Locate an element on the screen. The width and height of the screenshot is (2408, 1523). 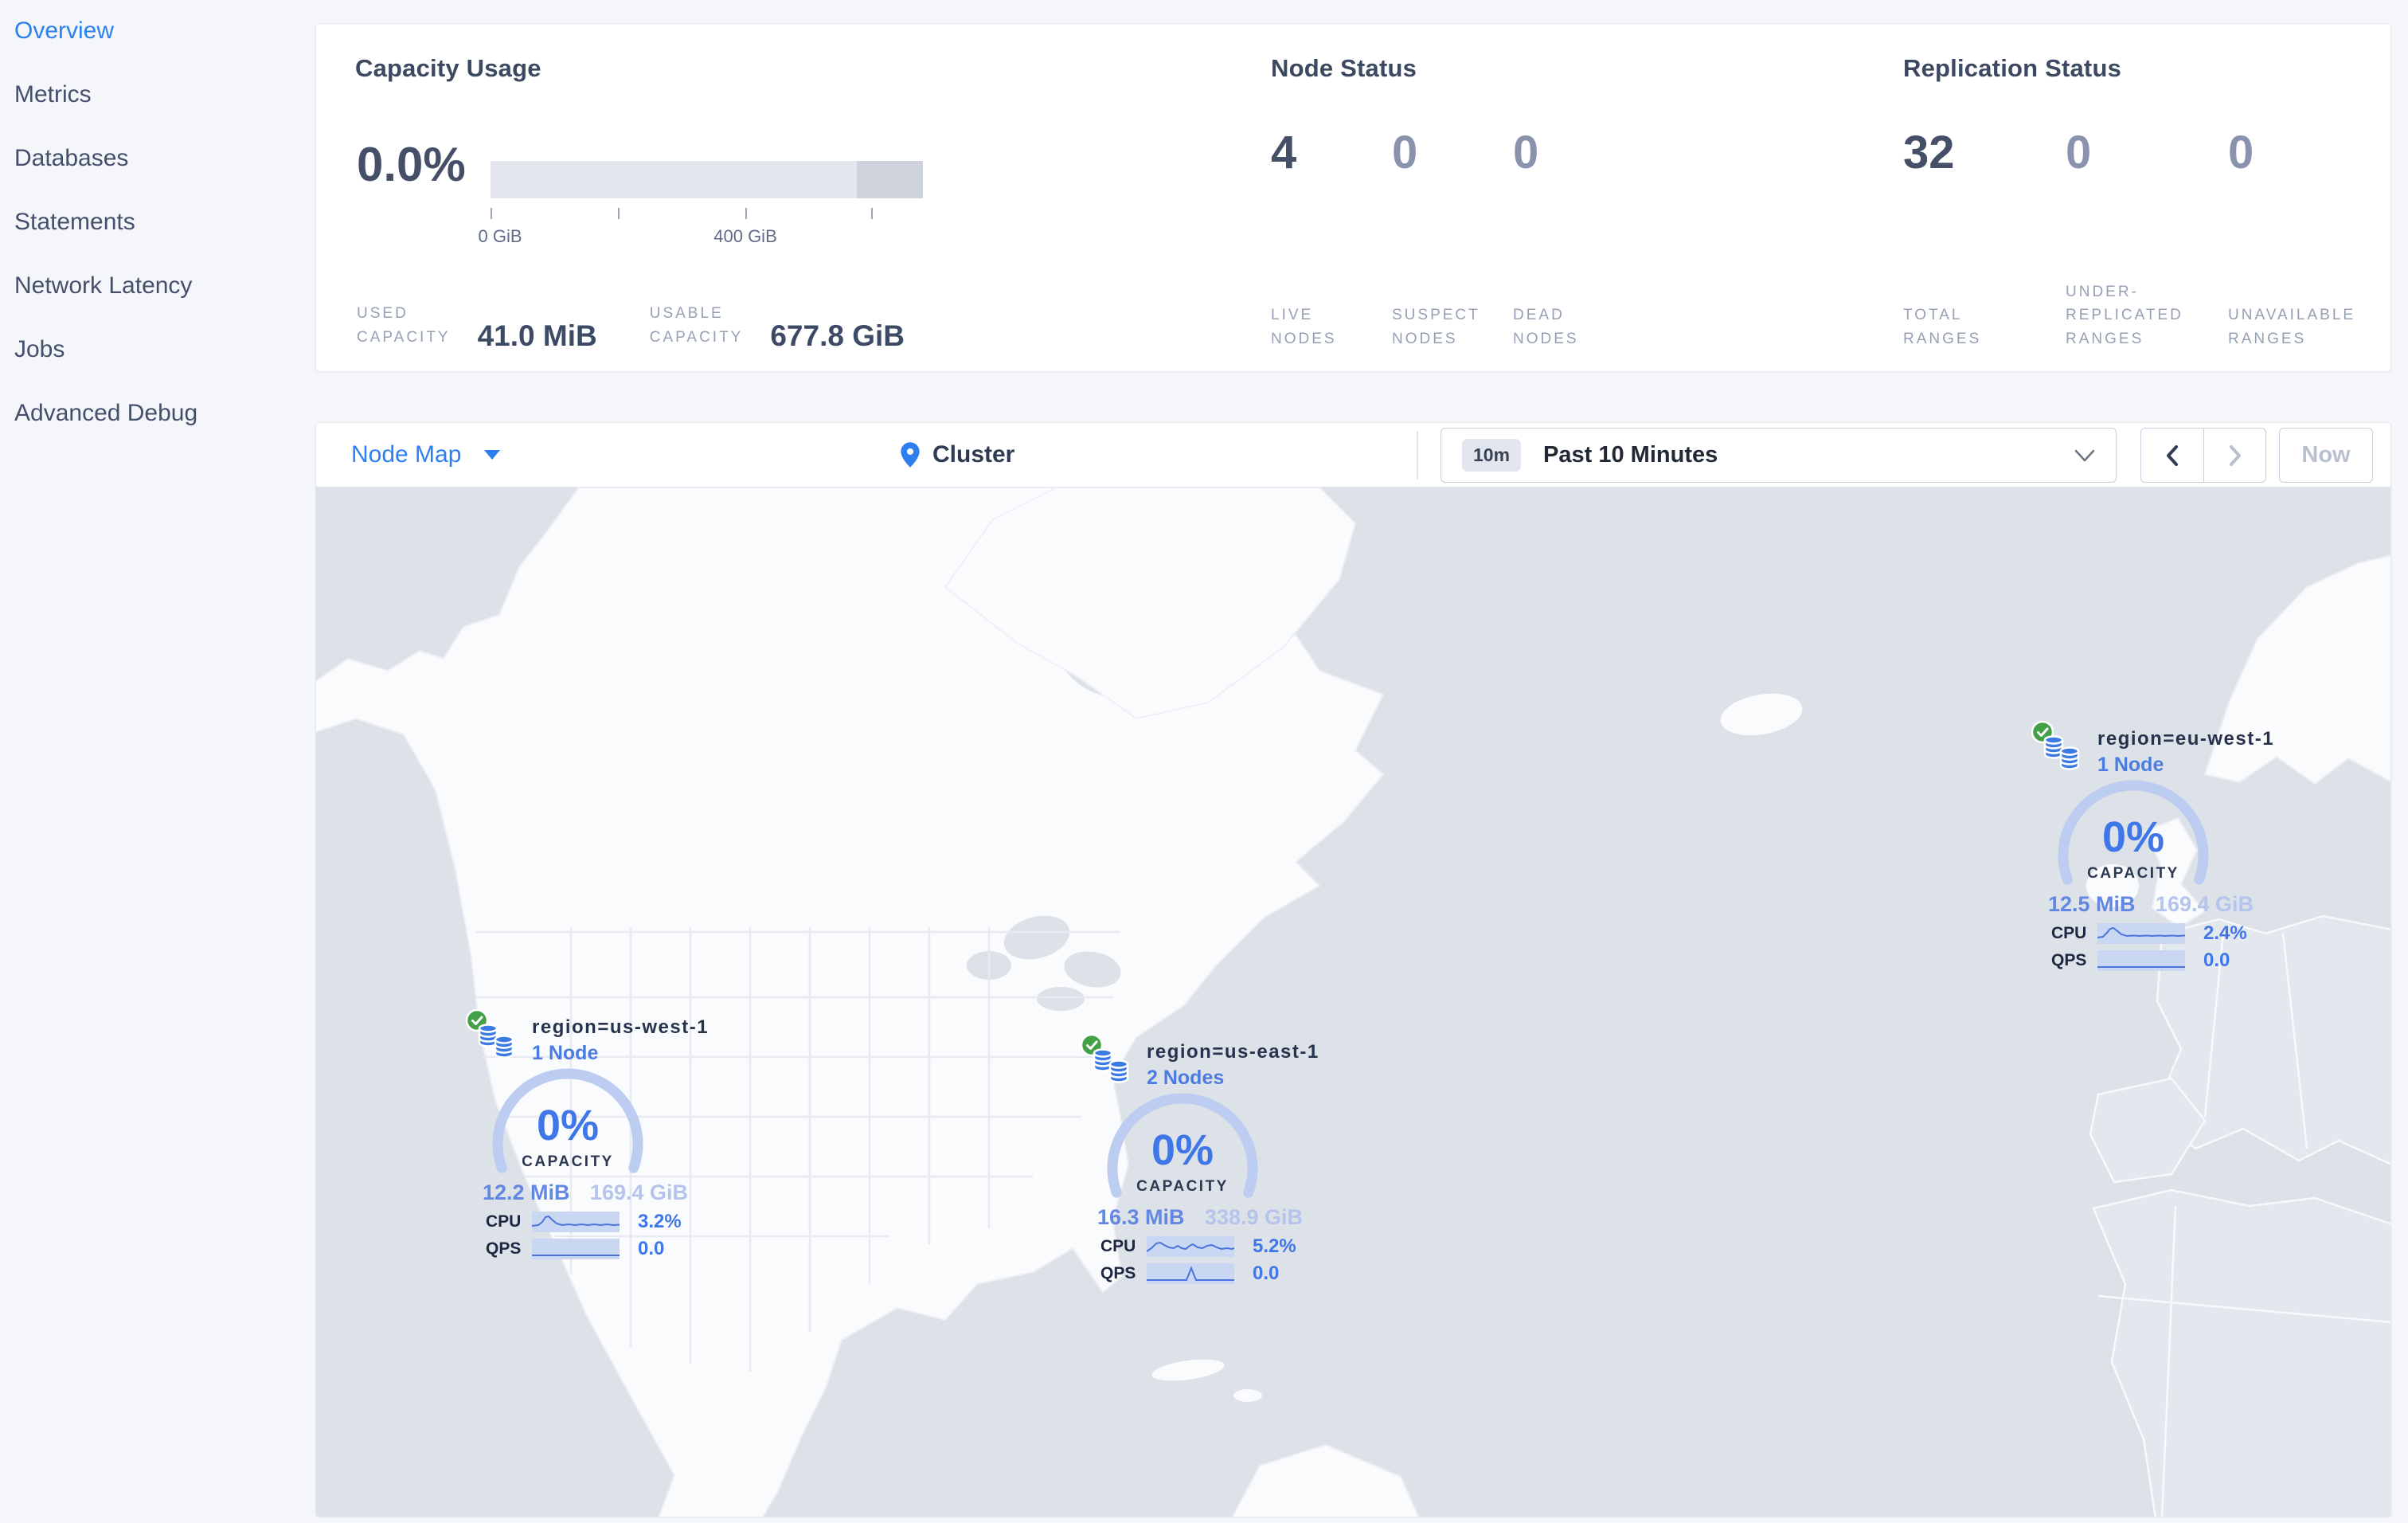
sidebar-item-databases: Databases is located at coordinates (71, 158).